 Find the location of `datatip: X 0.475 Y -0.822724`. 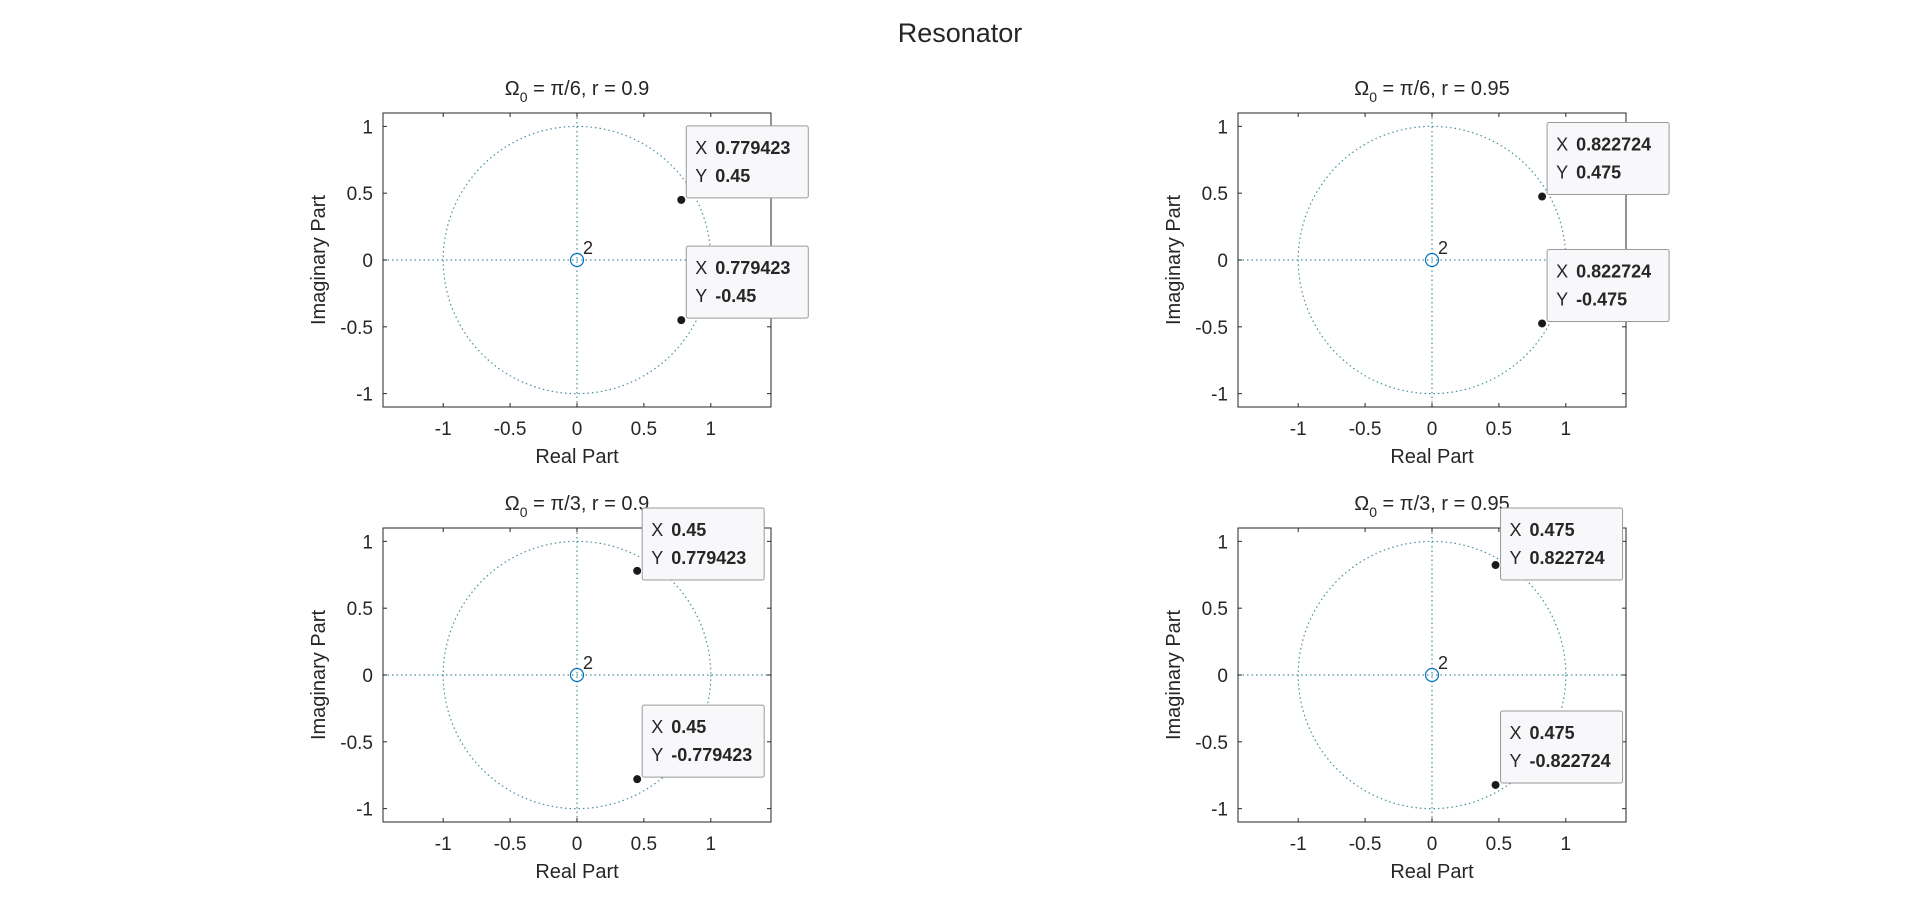

datatip: X 0.475 Y -0.822724 is located at coordinates (1562, 747).